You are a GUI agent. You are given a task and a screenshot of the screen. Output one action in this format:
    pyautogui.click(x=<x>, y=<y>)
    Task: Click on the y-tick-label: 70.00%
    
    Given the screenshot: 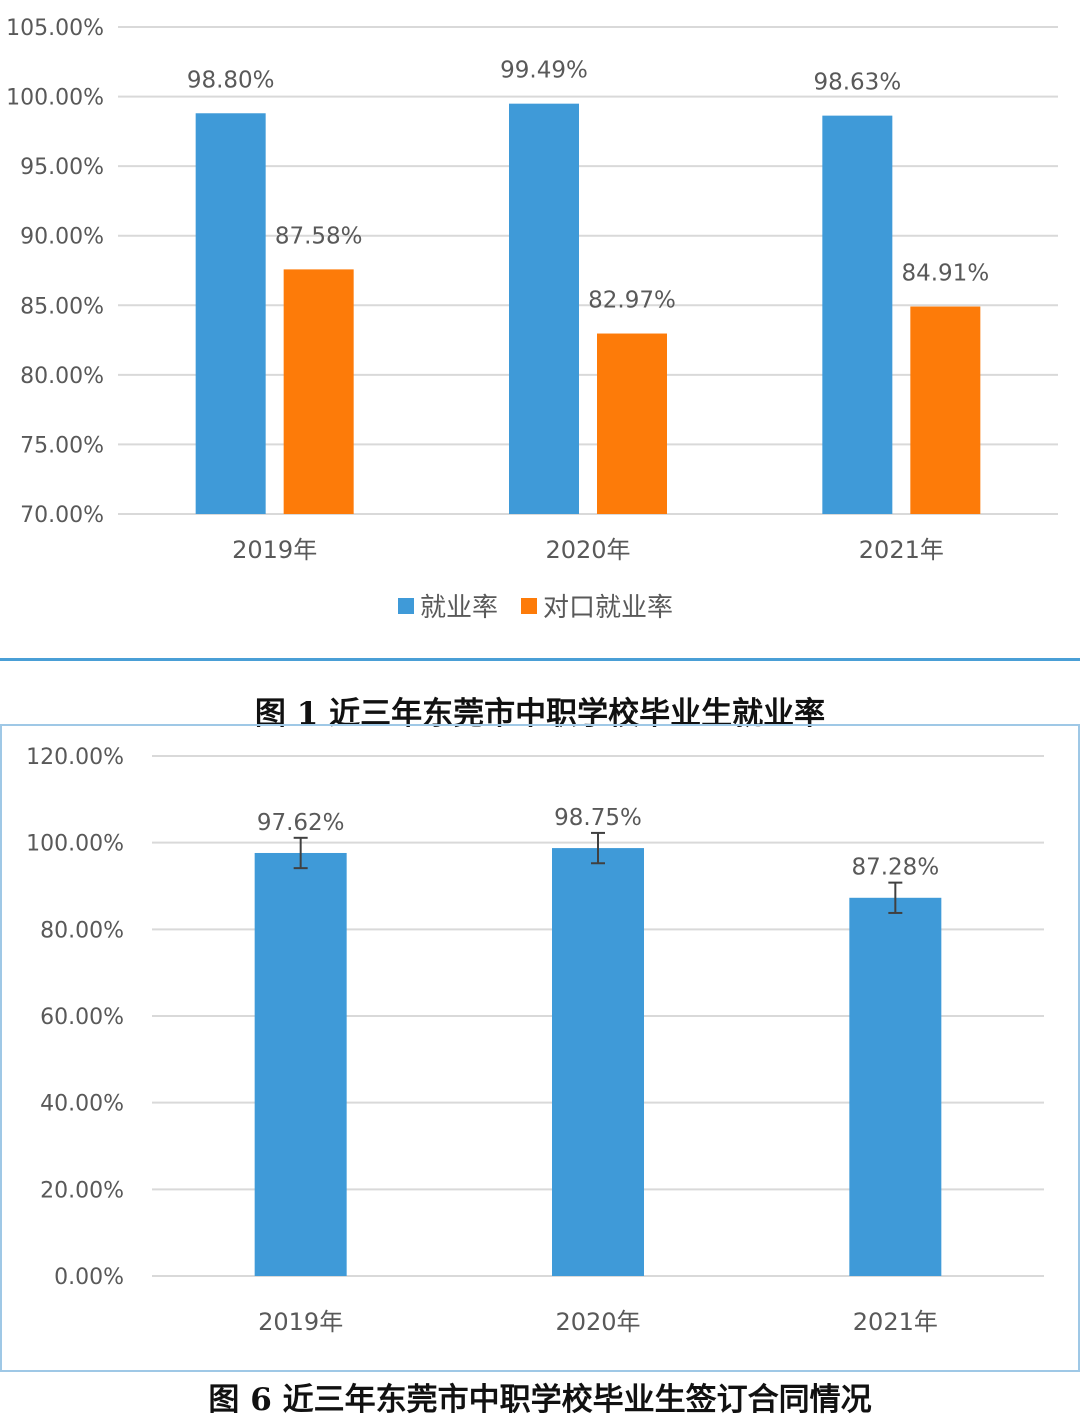 What is the action you would take?
    pyautogui.click(x=62, y=515)
    